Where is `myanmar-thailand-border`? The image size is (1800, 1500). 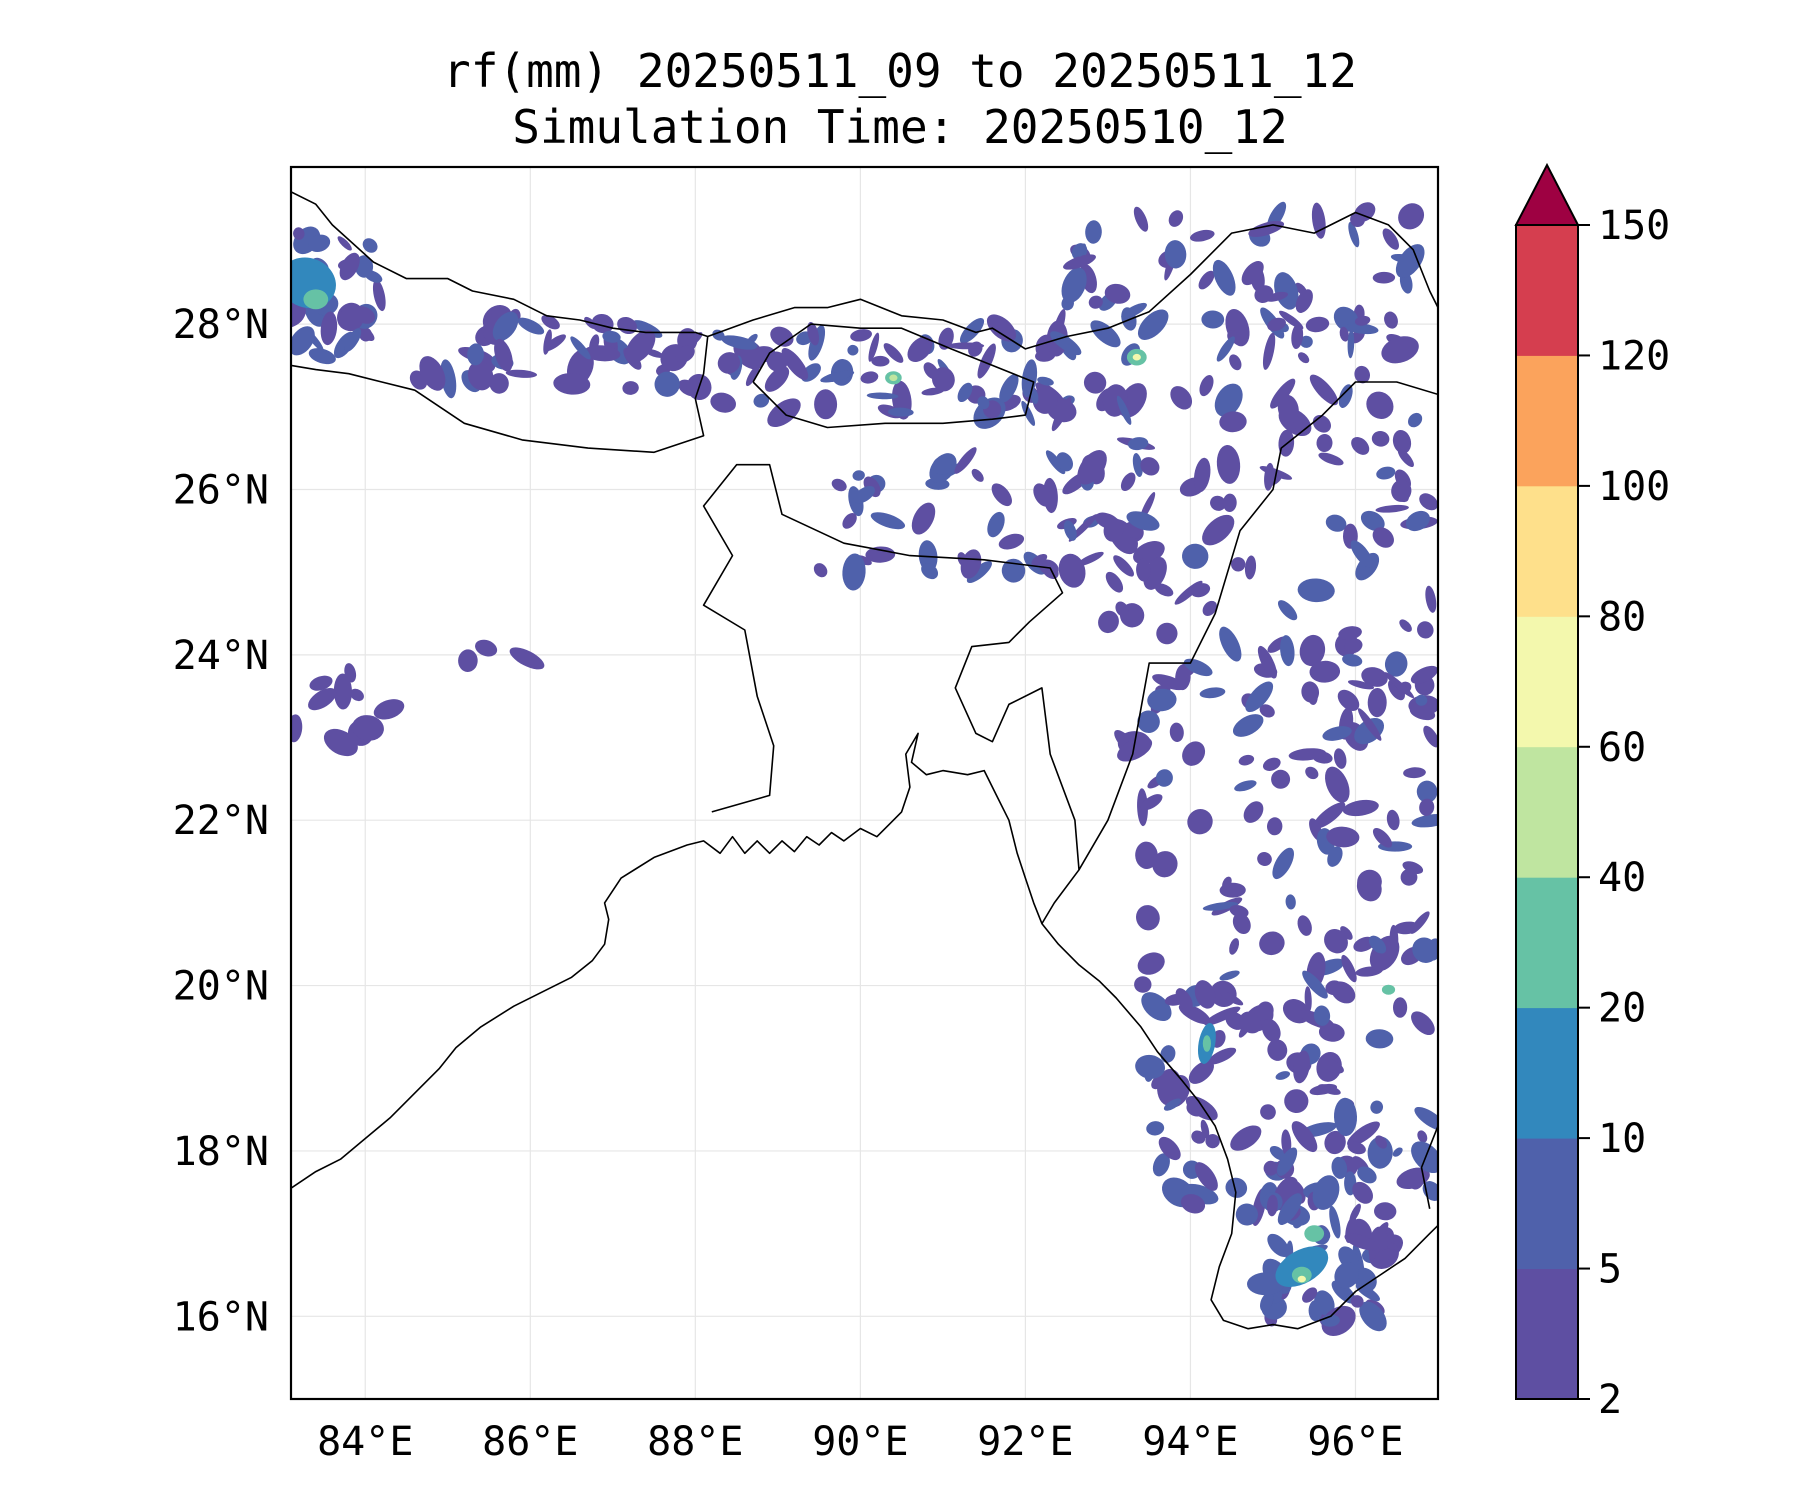
myanmar-thailand-border is located at coordinates (1429, 1167).